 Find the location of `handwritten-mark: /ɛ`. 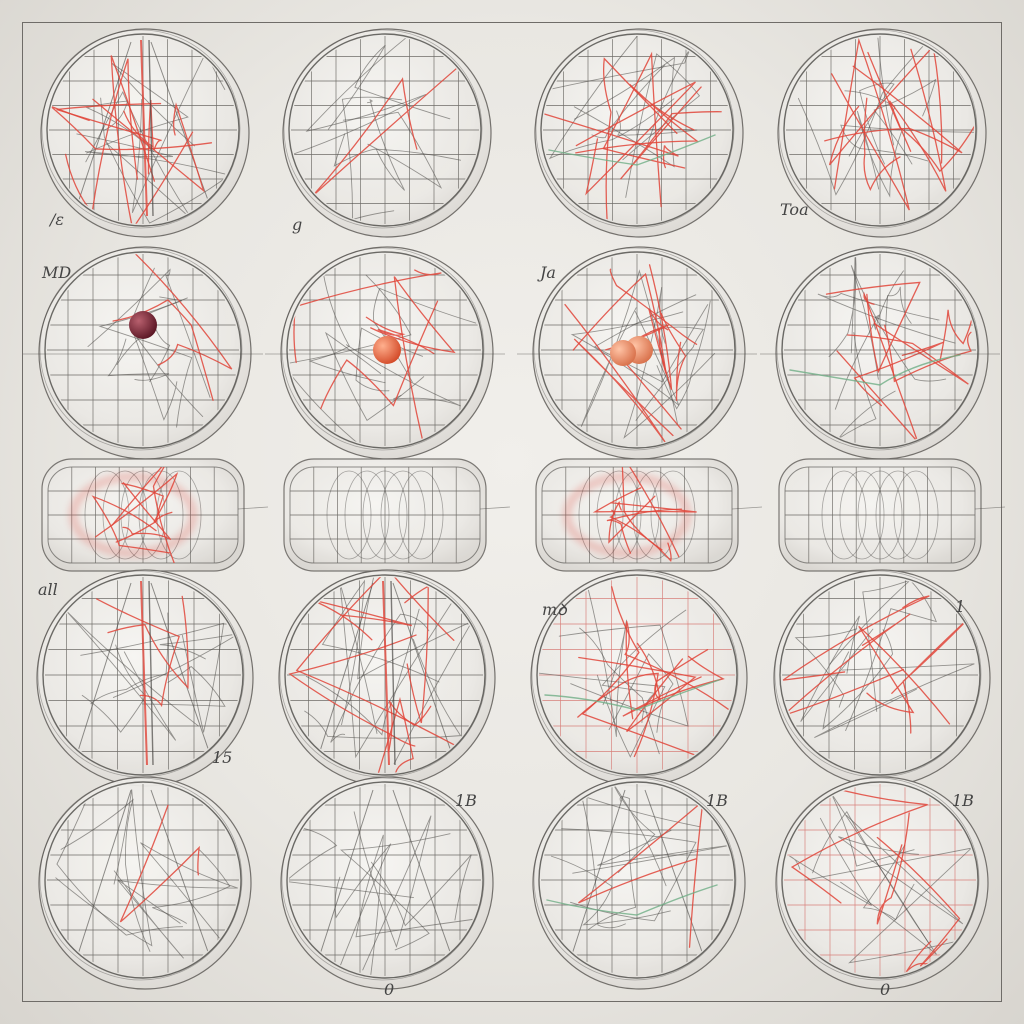

handwritten-mark: /ɛ is located at coordinates (56, 219).